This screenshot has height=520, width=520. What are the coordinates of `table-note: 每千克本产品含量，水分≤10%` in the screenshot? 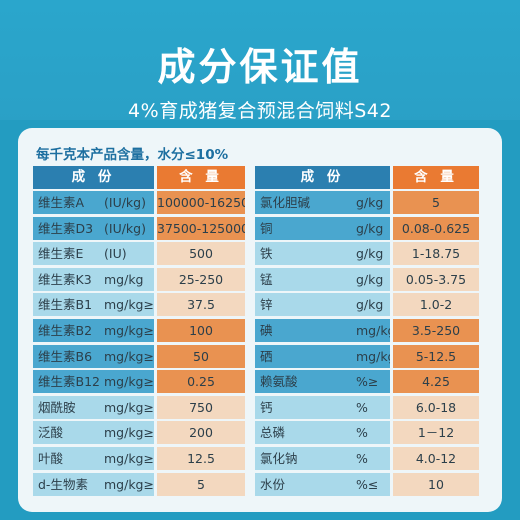 It's located at (132, 155).